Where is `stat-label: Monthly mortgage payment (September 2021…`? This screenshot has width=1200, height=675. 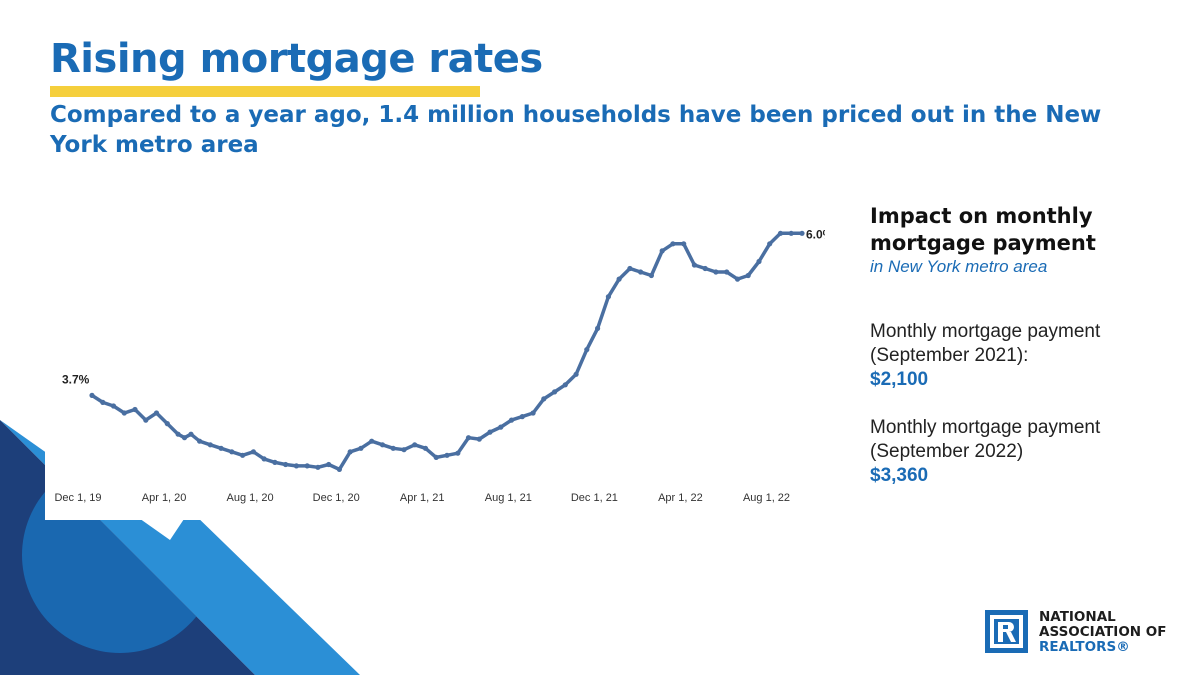
stat-label: Monthly mortgage payment (September 2021… is located at coordinates (985, 343).